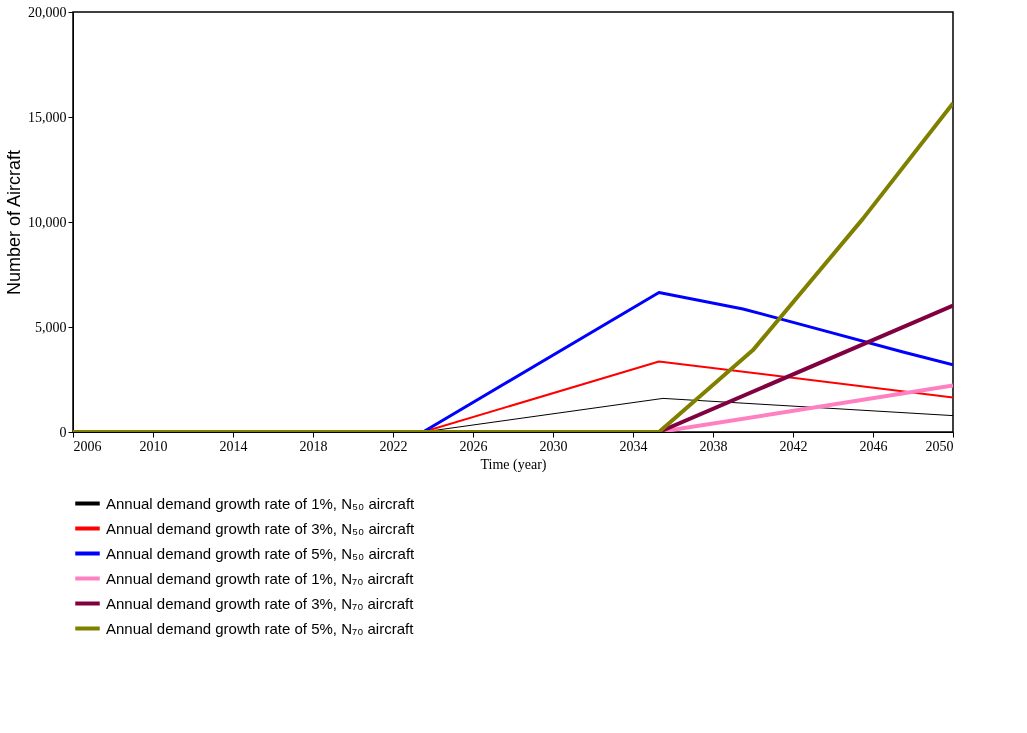 The width and height of the screenshot is (1027, 733). I want to click on x-tick-label: 2046, so click(873, 446).